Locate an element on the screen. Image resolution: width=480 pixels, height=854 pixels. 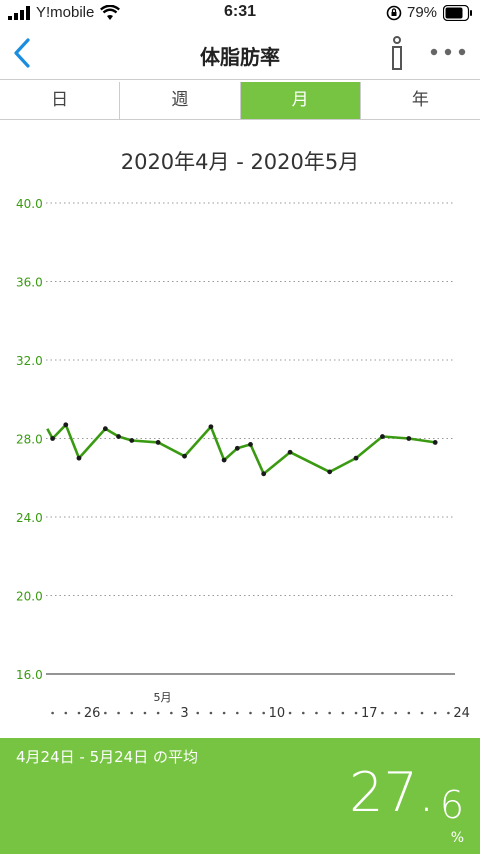
y-tick-label: 20.0 is located at coordinates (29, 597).